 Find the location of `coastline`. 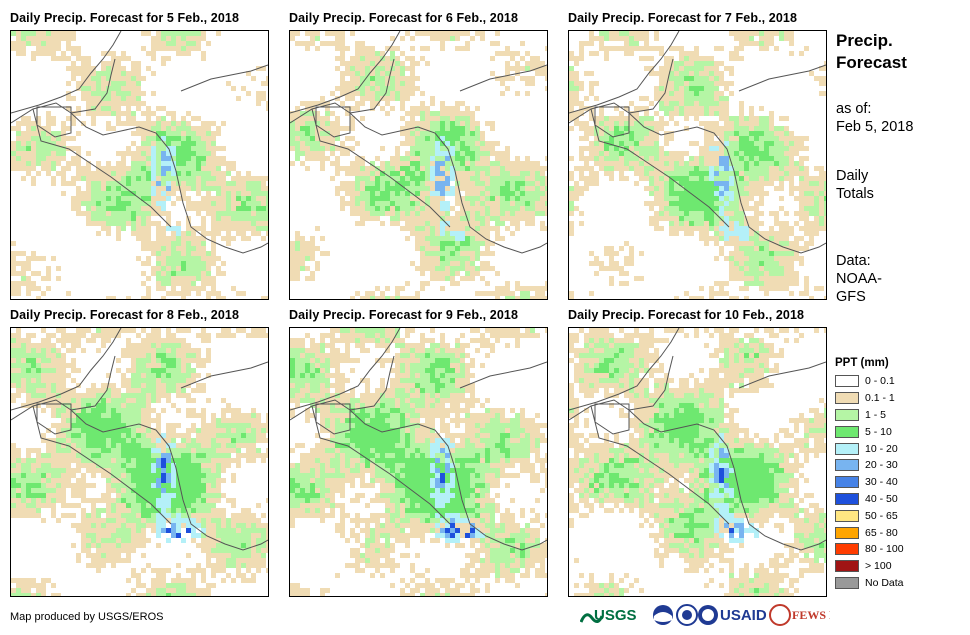

coastline is located at coordinates (333, 122).